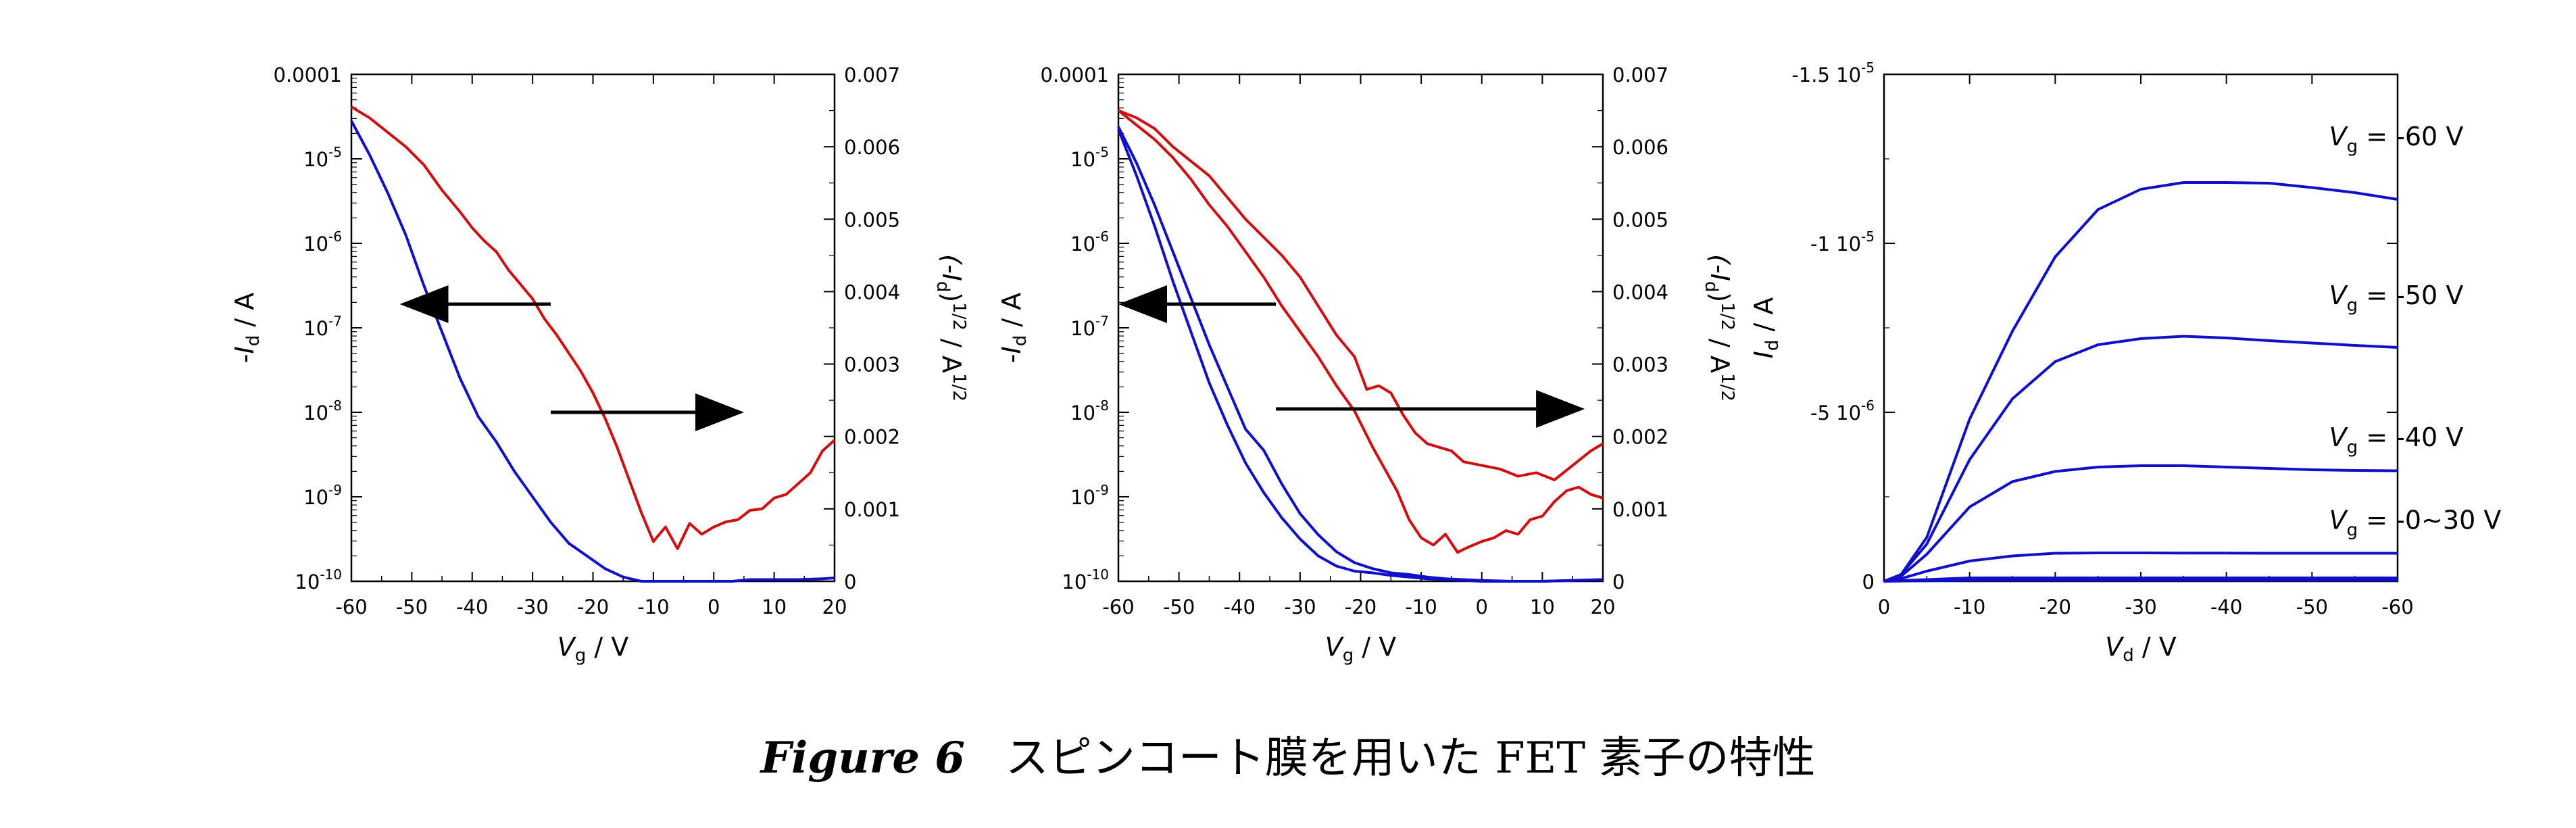  I want to click on figure-caption: Figure 6 スピンコート膜を用いた FET 素子の特性, so click(1288, 754).